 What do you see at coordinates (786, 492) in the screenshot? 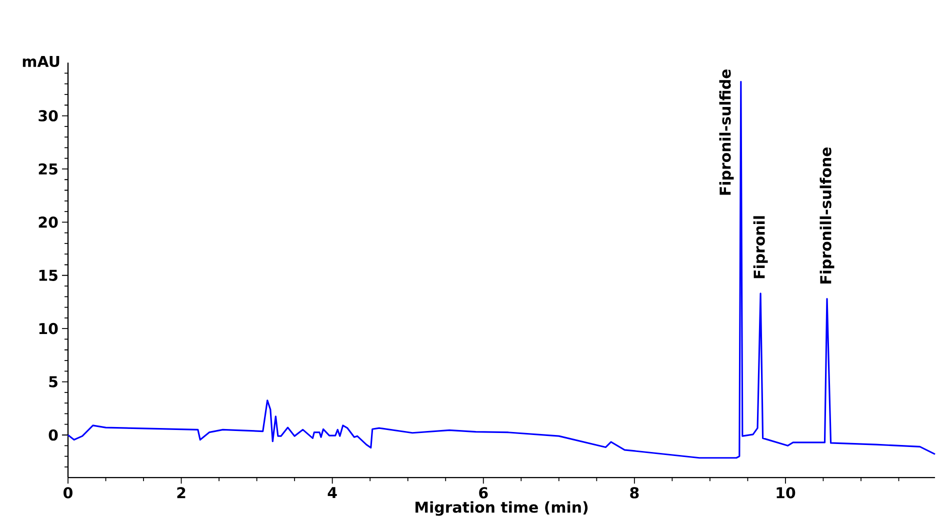
I see `x-tick-label: 10` at bounding box center [786, 492].